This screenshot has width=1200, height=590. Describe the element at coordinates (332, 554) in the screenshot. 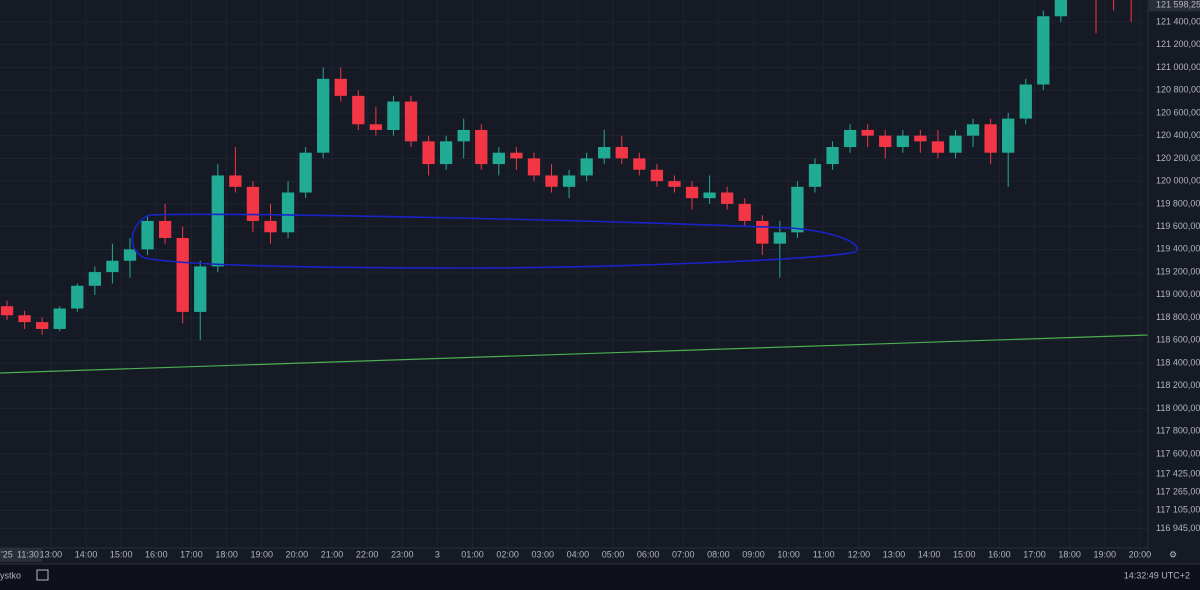

I see `x-tick-label: 21:00` at that location.